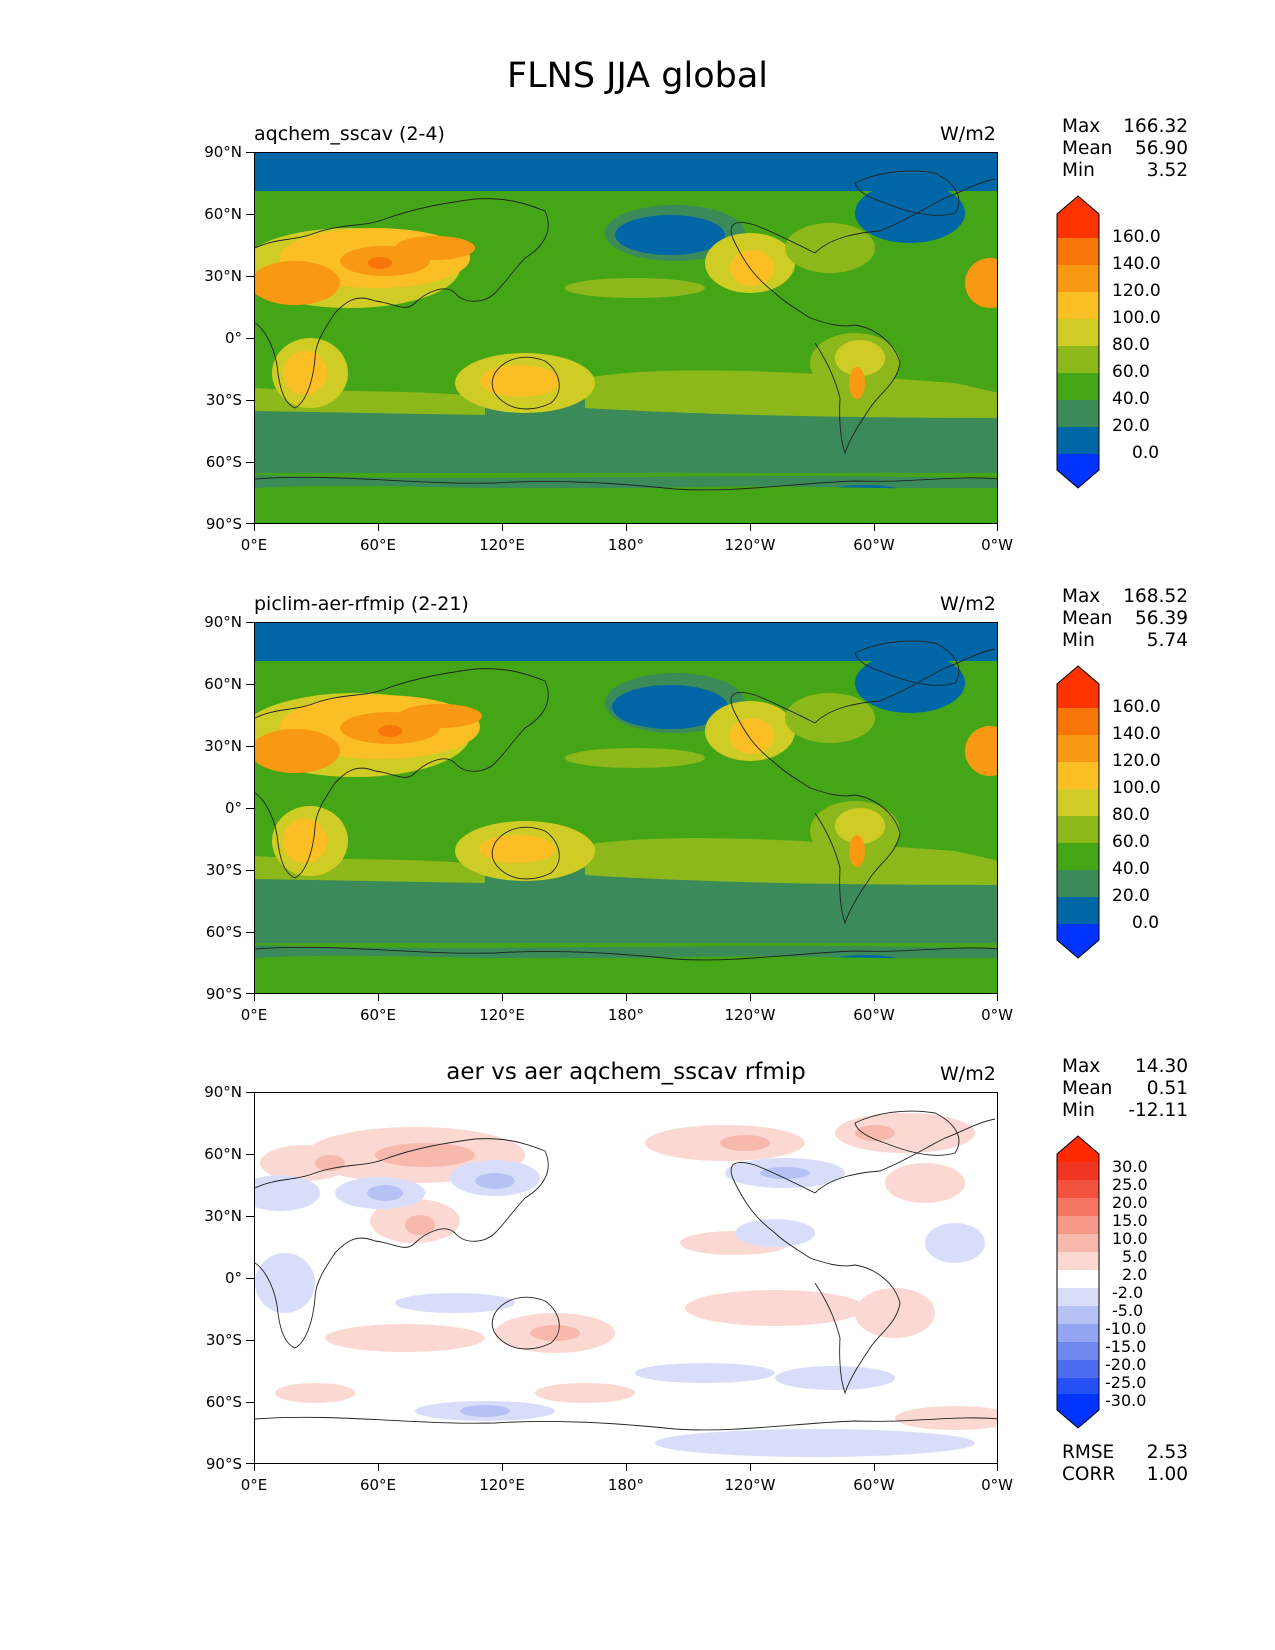  I want to click on colorbar-label: 10.0, so click(1130, 1238).